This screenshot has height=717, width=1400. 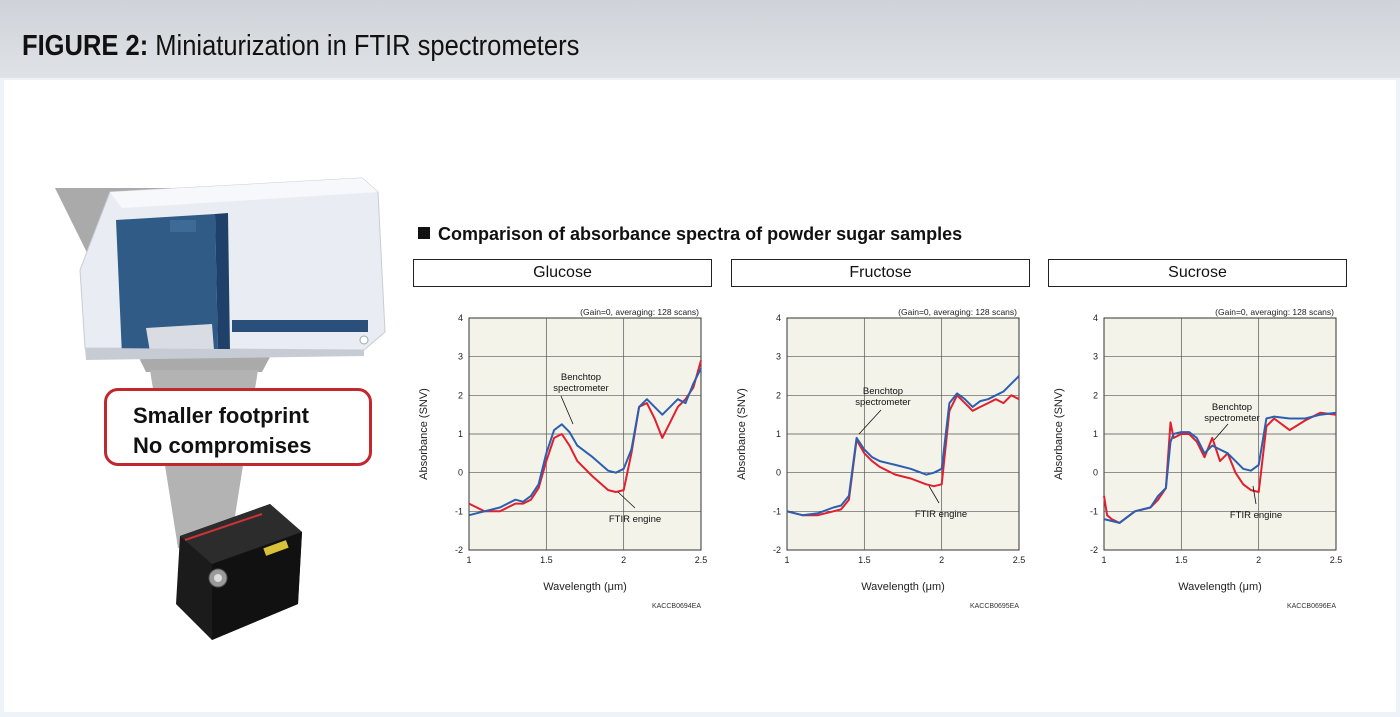 What do you see at coordinates (1197, 273) in the screenshot?
I see `panel-title-sucrose: Sucrose` at bounding box center [1197, 273].